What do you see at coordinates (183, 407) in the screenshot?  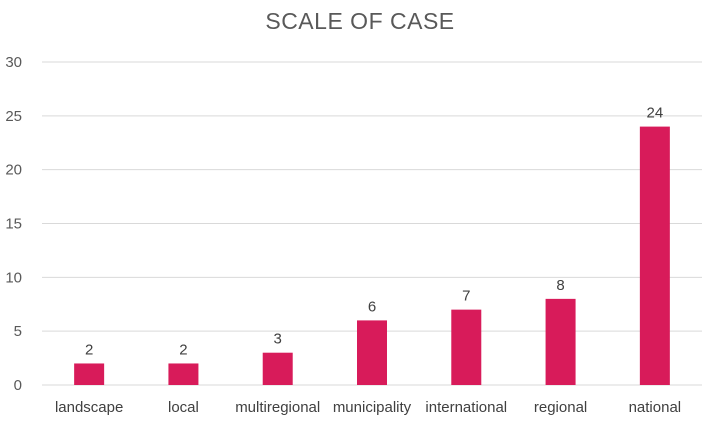 I see `x-category-label: local` at bounding box center [183, 407].